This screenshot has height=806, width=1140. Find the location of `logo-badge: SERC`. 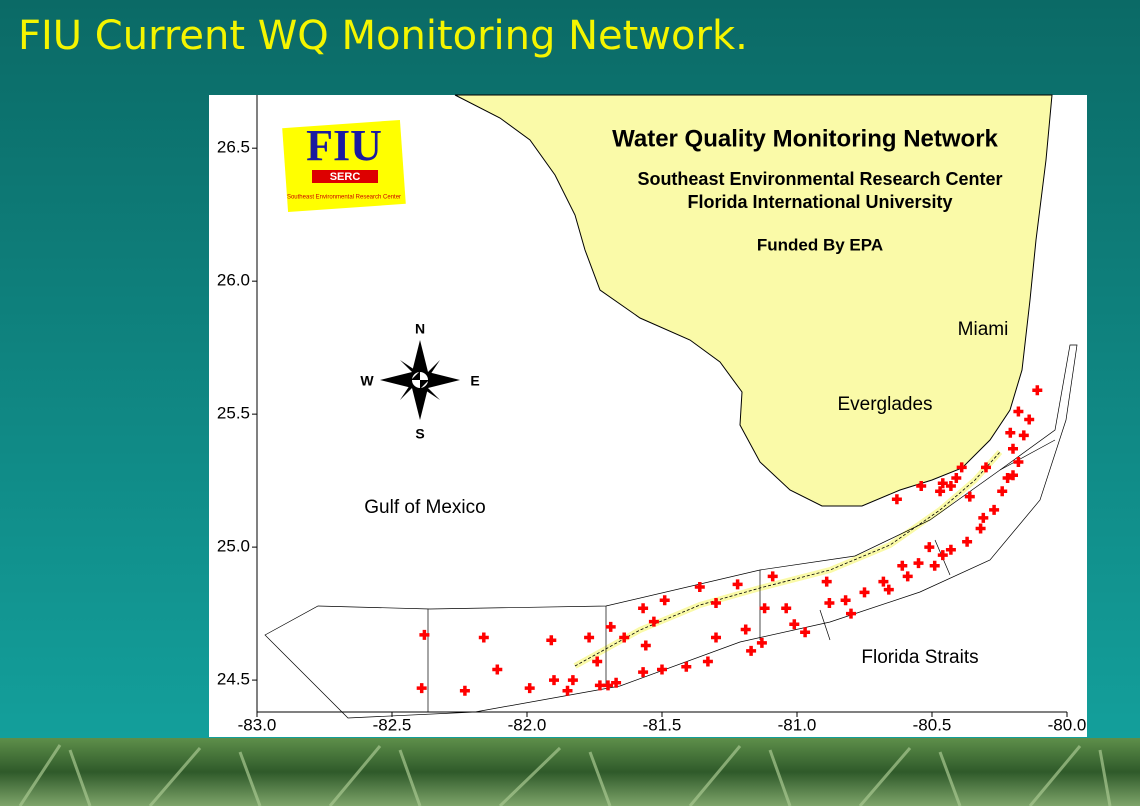

logo-badge: SERC is located at coordinates (345, 177).